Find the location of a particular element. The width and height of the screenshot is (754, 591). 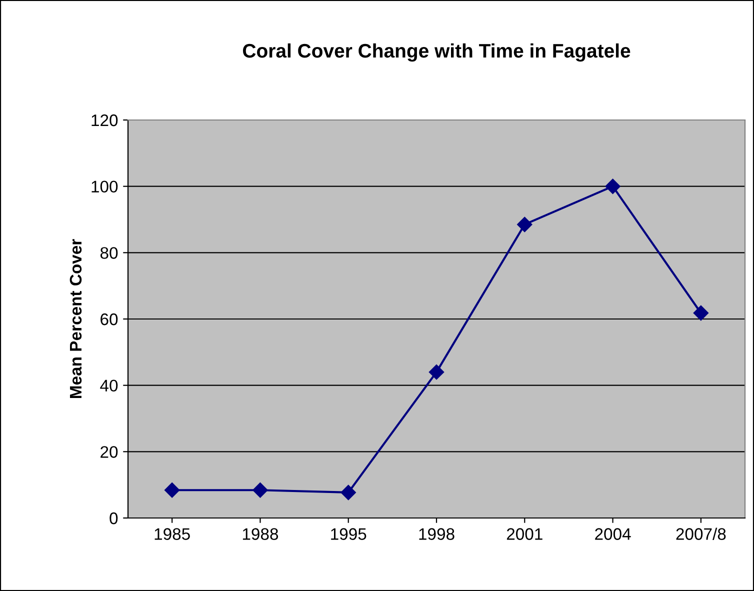

x-tick-label: 1988 is located at coordinates (260, 534).